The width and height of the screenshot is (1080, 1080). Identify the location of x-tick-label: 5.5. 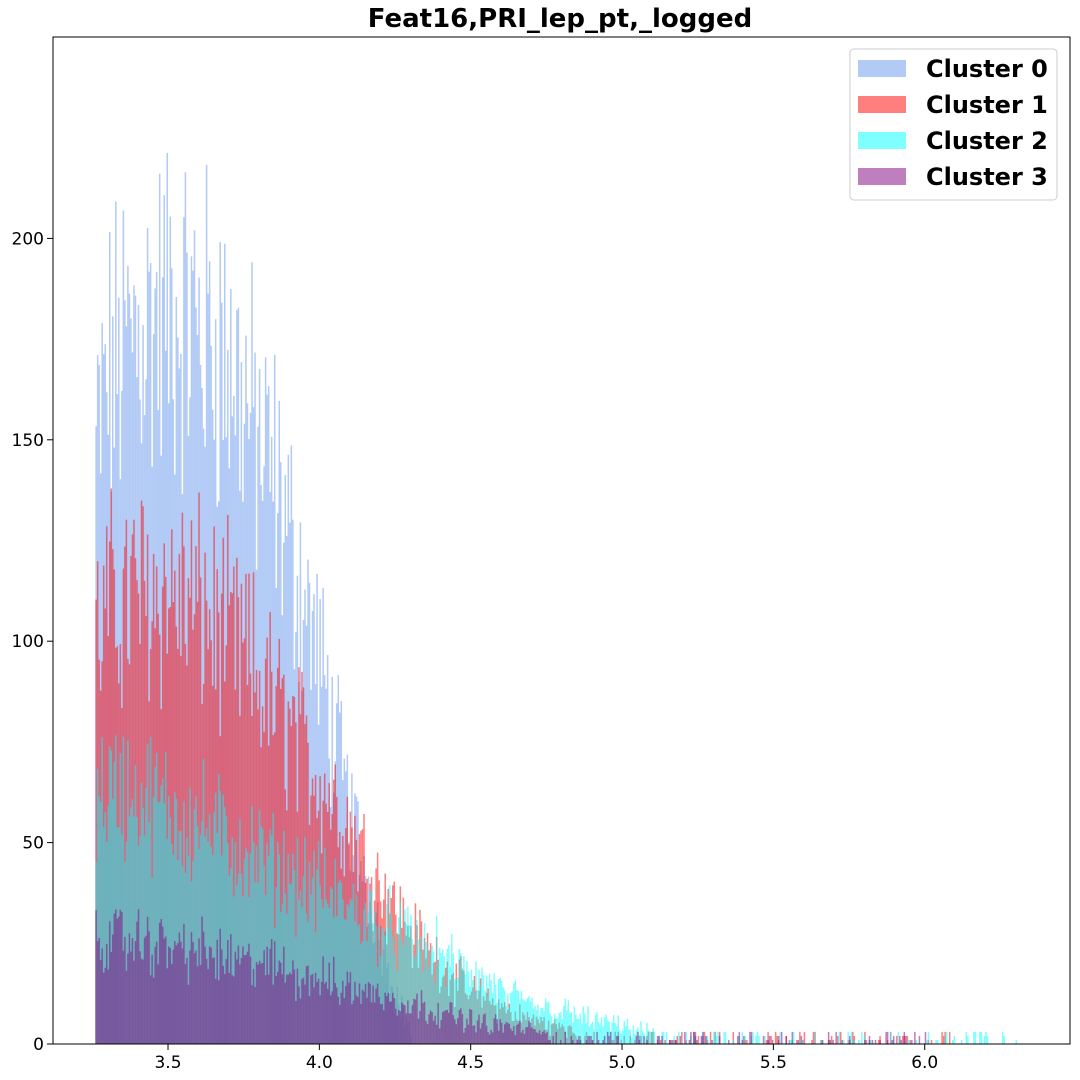
(773, 1063).